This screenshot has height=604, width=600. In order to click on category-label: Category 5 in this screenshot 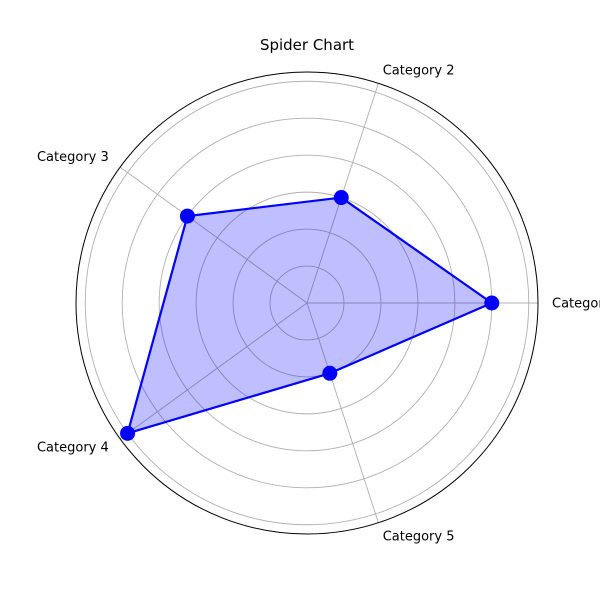, I will do `click(419, 537)`.